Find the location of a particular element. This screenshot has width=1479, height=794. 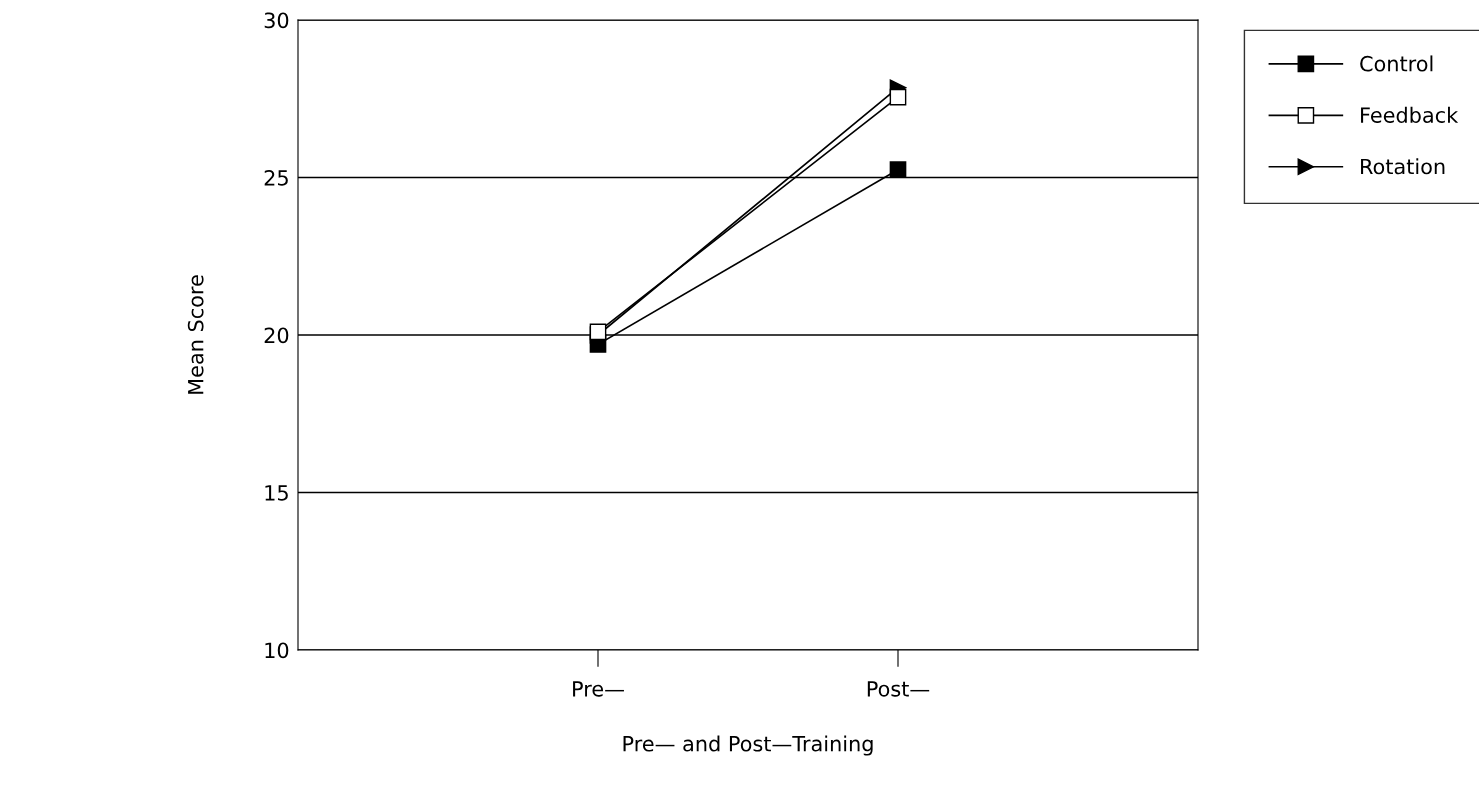

y-tick-label: 15 is located at coordinates (276, 493).